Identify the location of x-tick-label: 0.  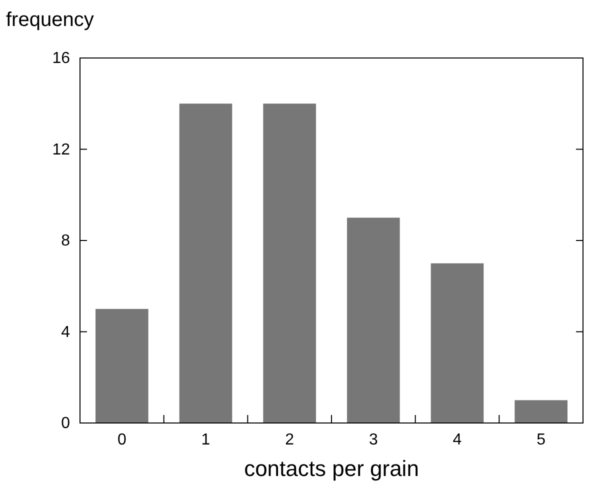
(121, 439).